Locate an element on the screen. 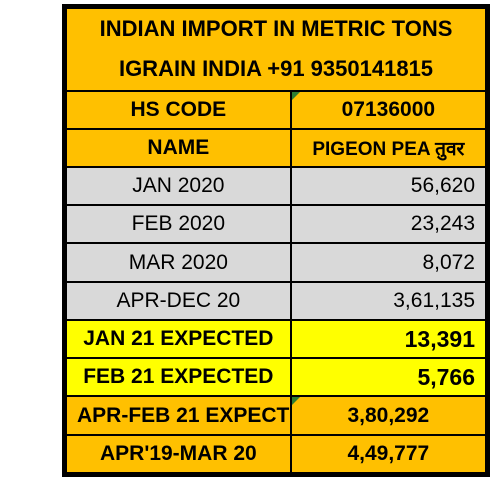 The height and width of the screenshot is (482, 500). title-row-2: IGRAIN INDIA +91 9350141815 is located at coordinates (276, 70).